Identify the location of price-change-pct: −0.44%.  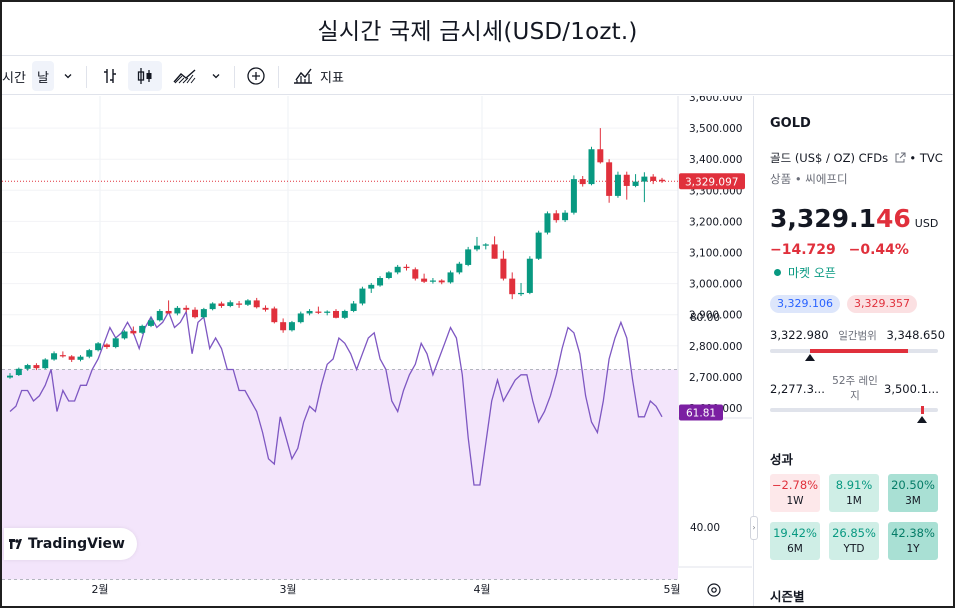
(878, 250).